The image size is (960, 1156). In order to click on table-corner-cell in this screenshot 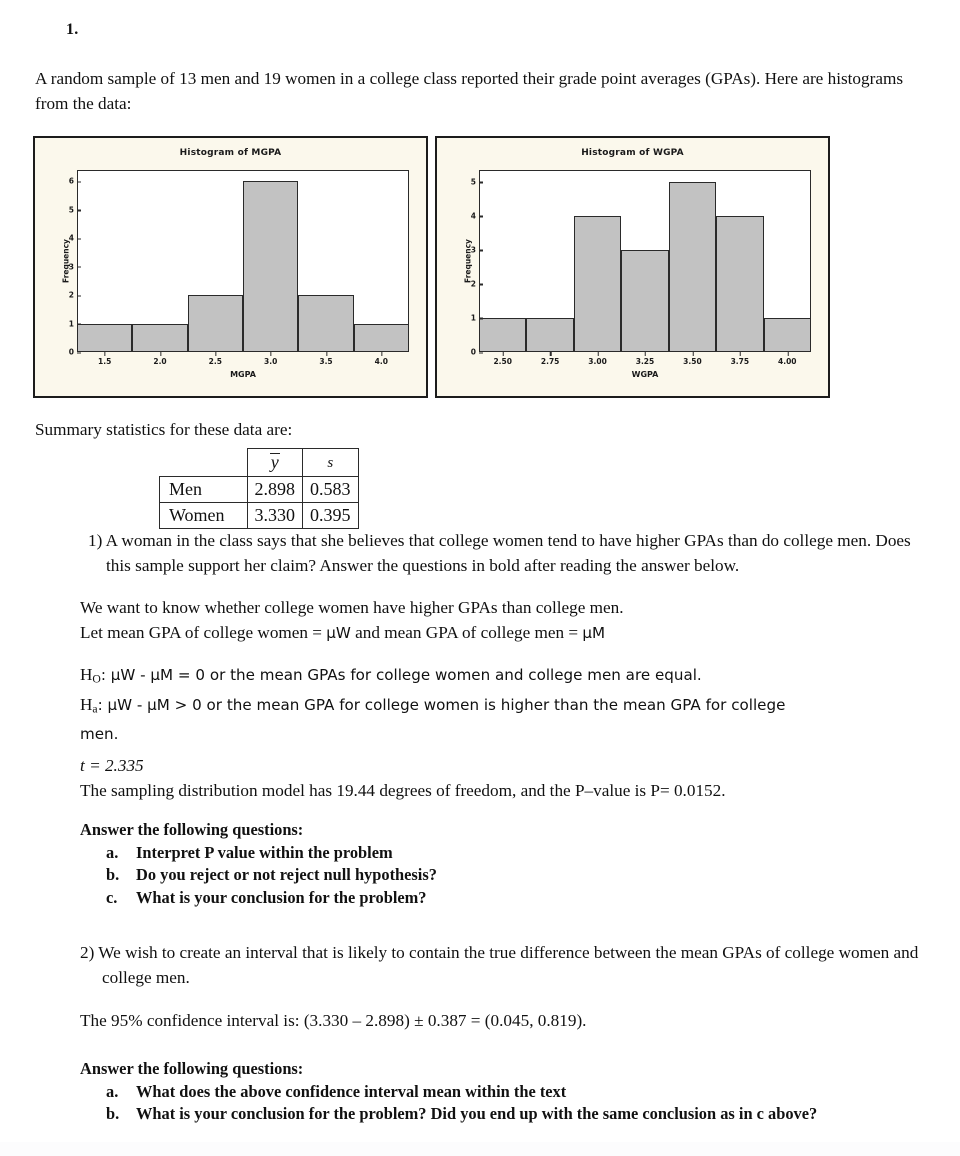, I will do `click(204, 463)`.